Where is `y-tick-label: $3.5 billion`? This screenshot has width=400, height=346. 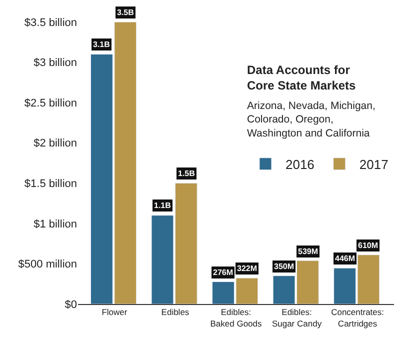 y-tick-label: $3.5 billion is located at coordinates (50, 22).